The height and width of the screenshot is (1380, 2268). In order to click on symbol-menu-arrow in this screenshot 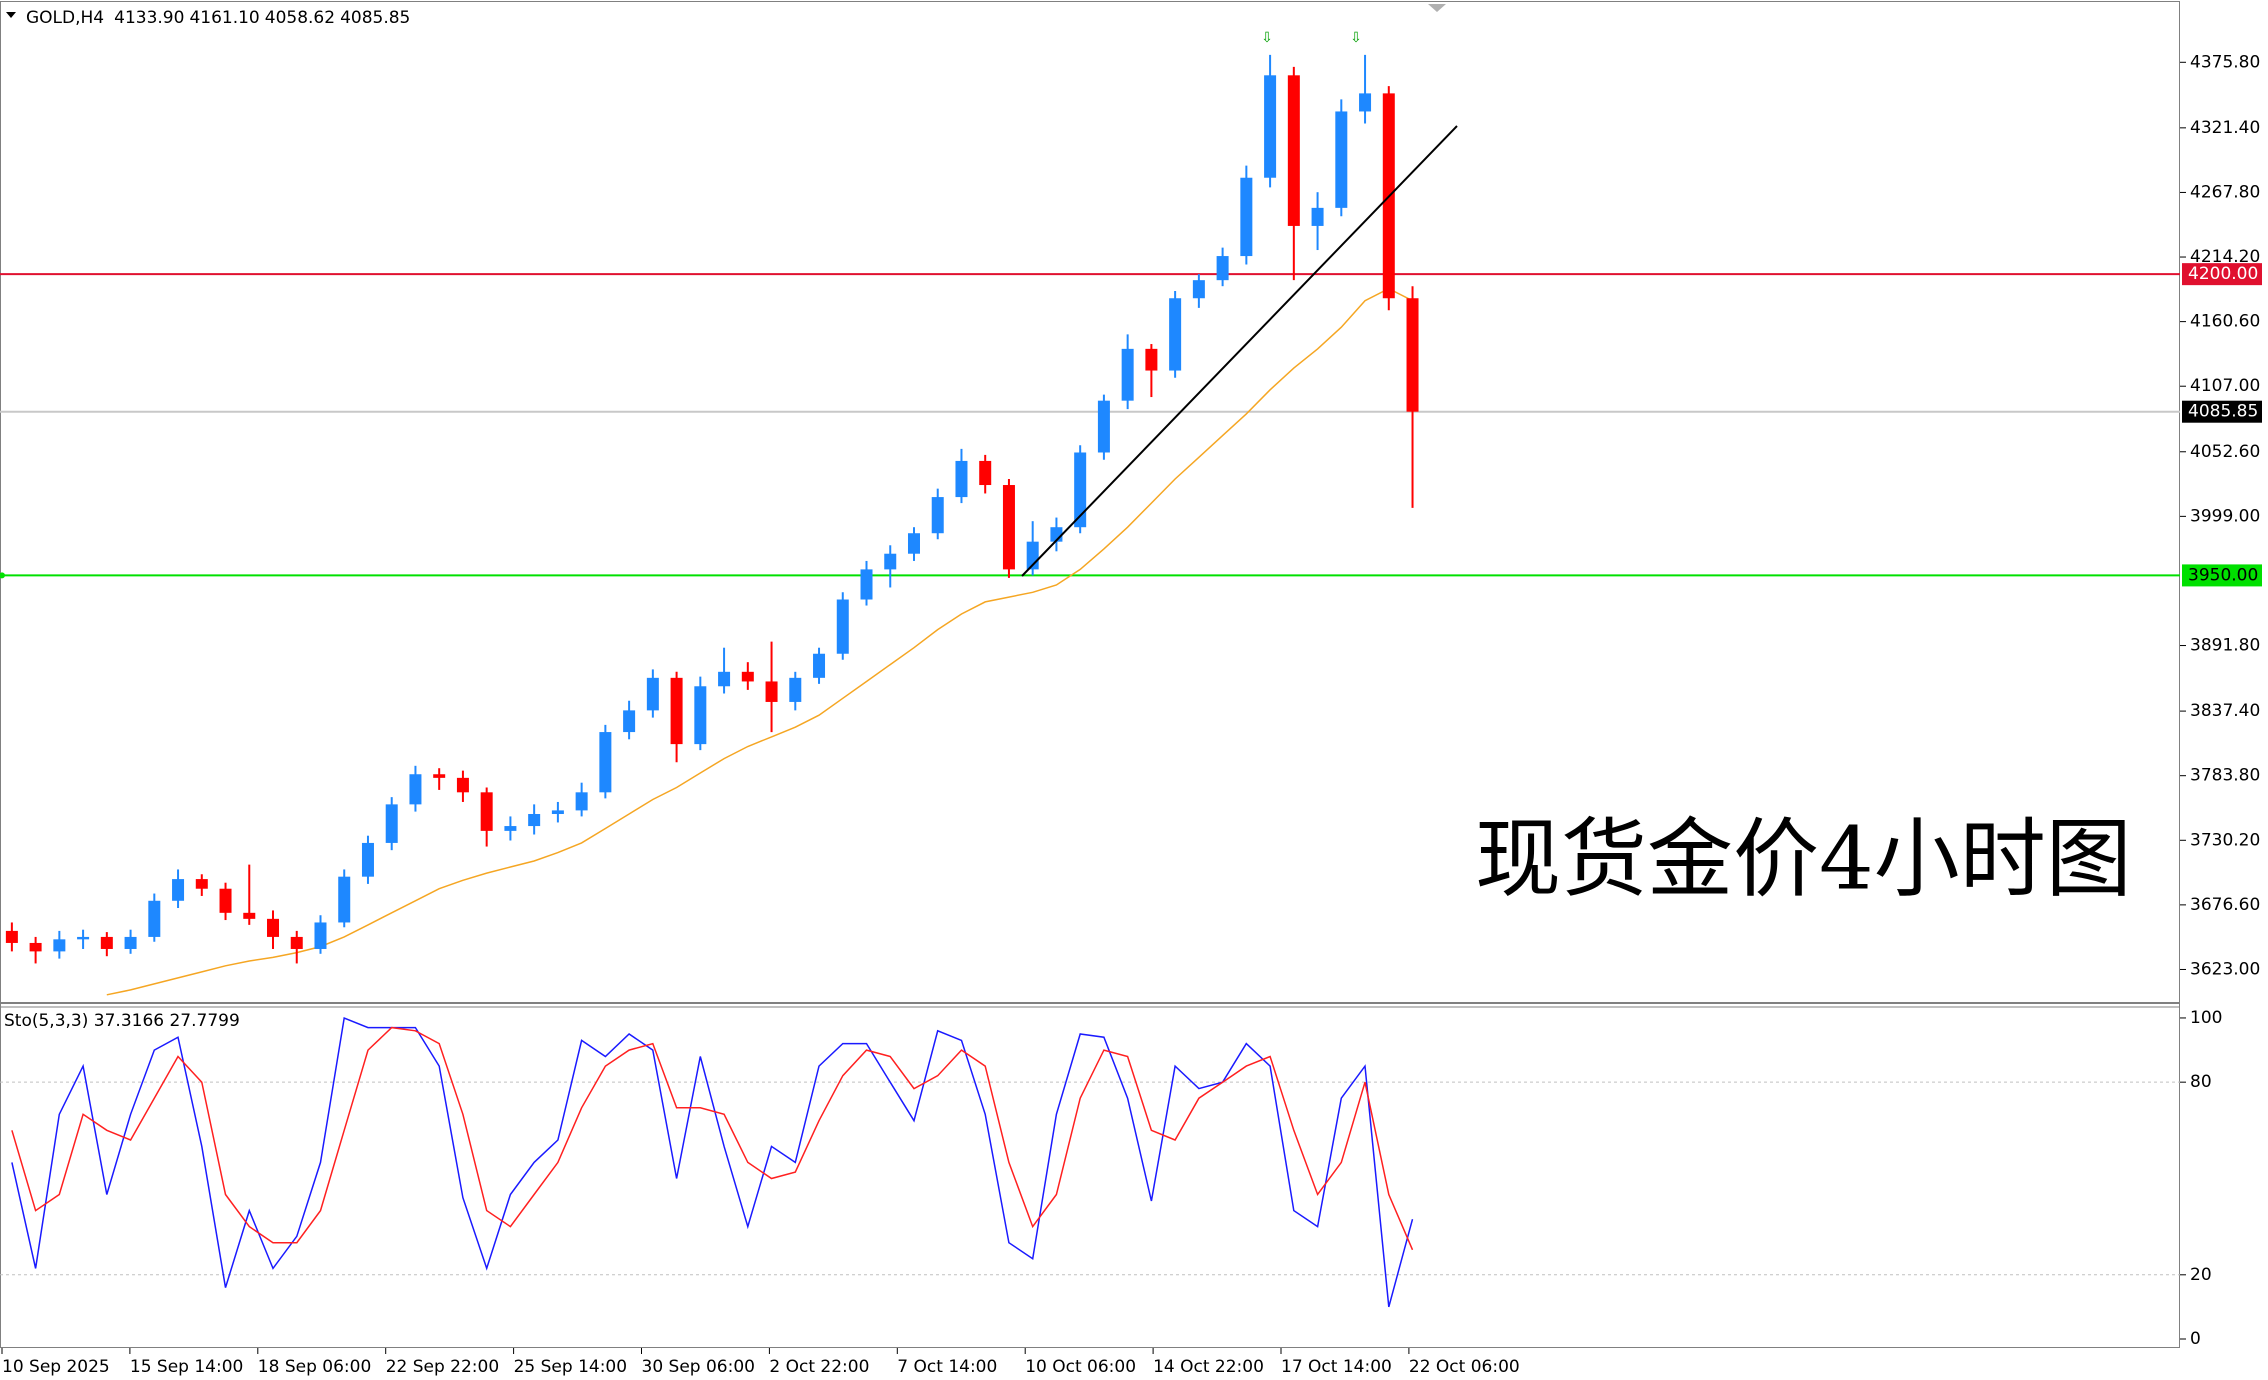, I will do `click(11, 15)`.